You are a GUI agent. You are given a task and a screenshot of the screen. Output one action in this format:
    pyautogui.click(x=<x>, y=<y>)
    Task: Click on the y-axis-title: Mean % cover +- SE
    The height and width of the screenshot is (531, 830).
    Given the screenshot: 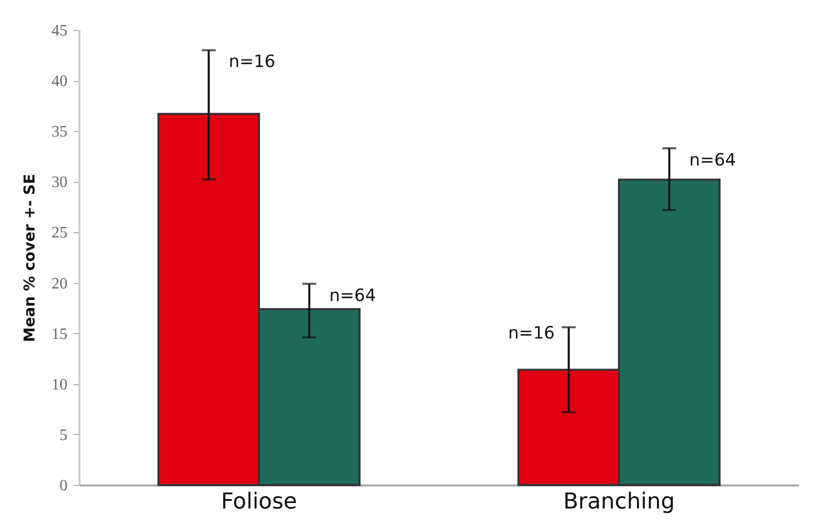 What is the action you would take?
    pyautogui.click(x=29, y=258)
    